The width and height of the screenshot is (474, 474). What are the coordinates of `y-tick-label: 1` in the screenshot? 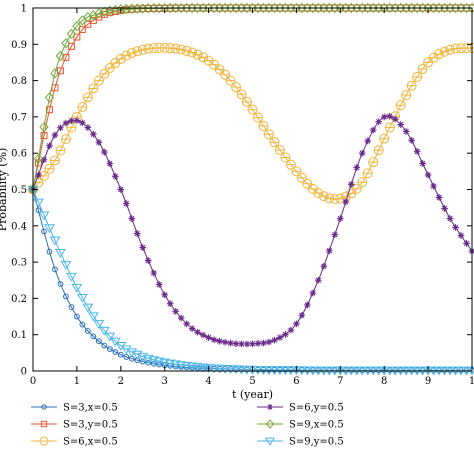 It's located at (24, 9).